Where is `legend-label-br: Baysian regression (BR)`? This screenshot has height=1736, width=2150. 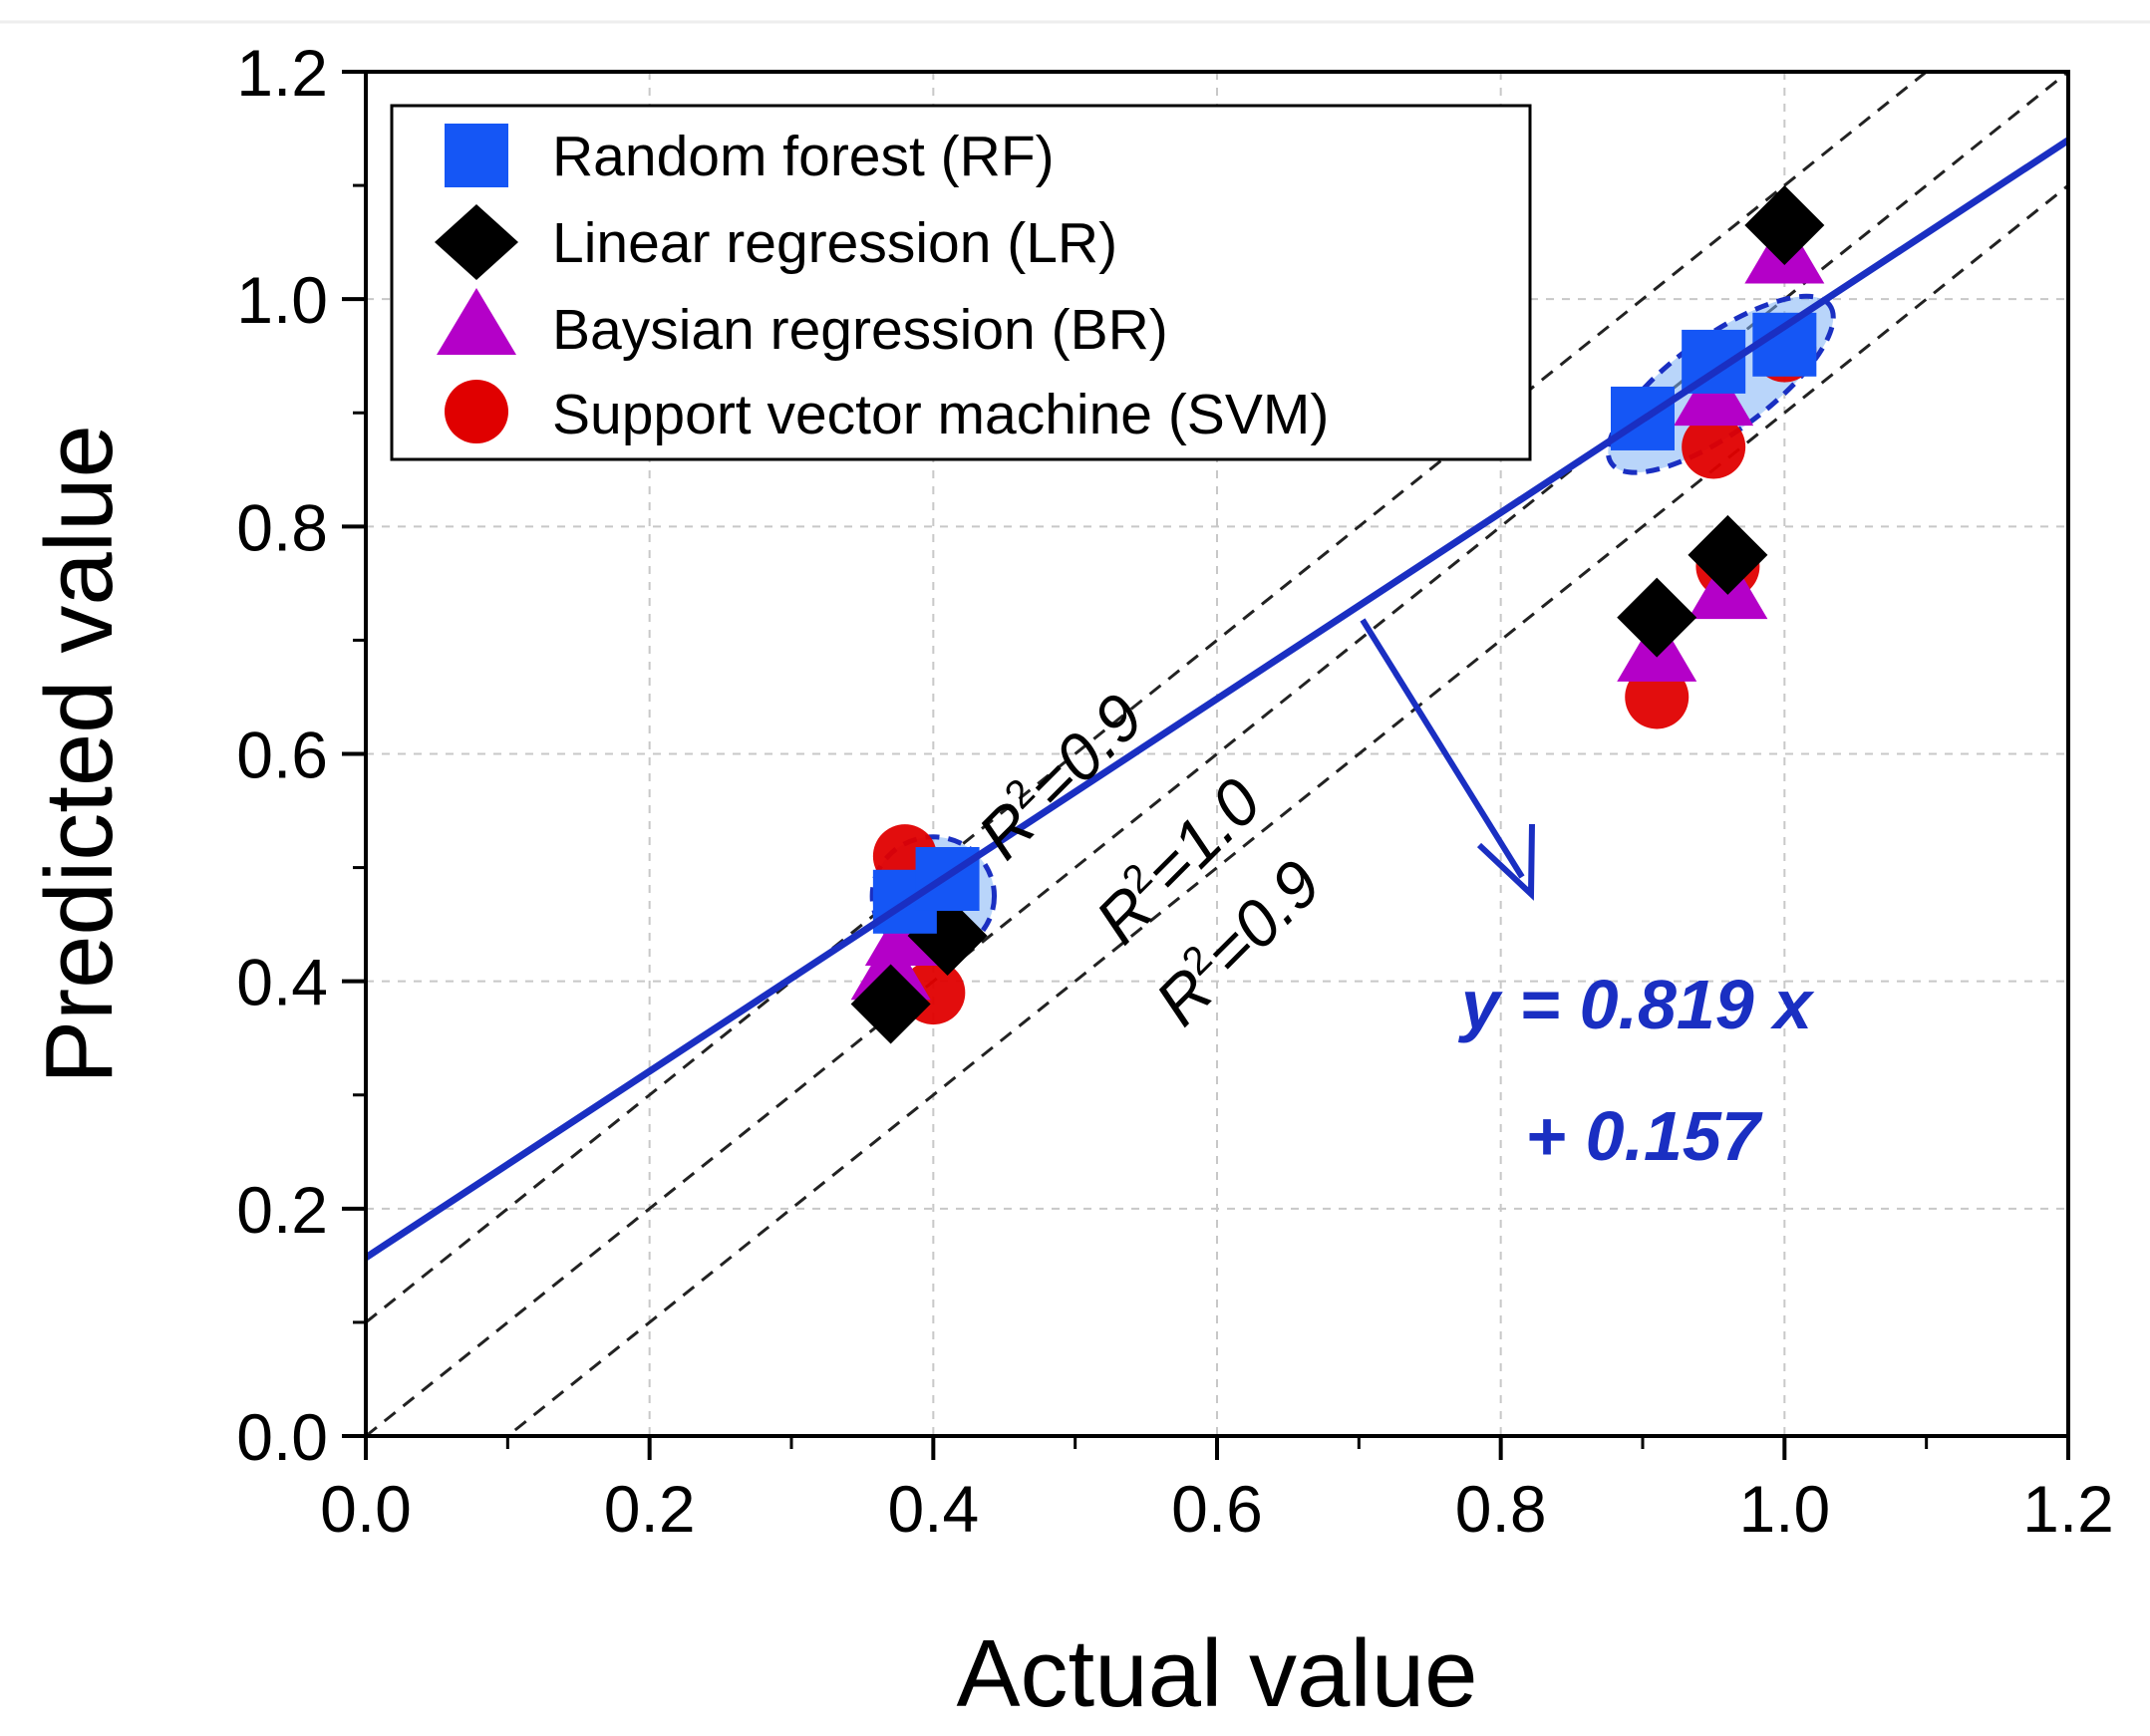
legend-label-br: Baysian regression (BR) is located at coordinates (860, 330).